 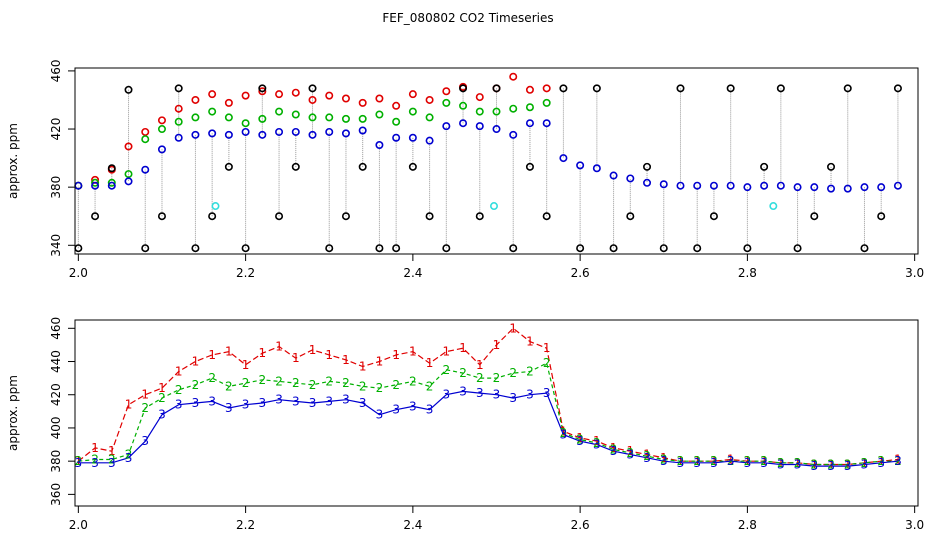 I want to click on bot-y-tick-label: 420, so click(x=56, y=394).